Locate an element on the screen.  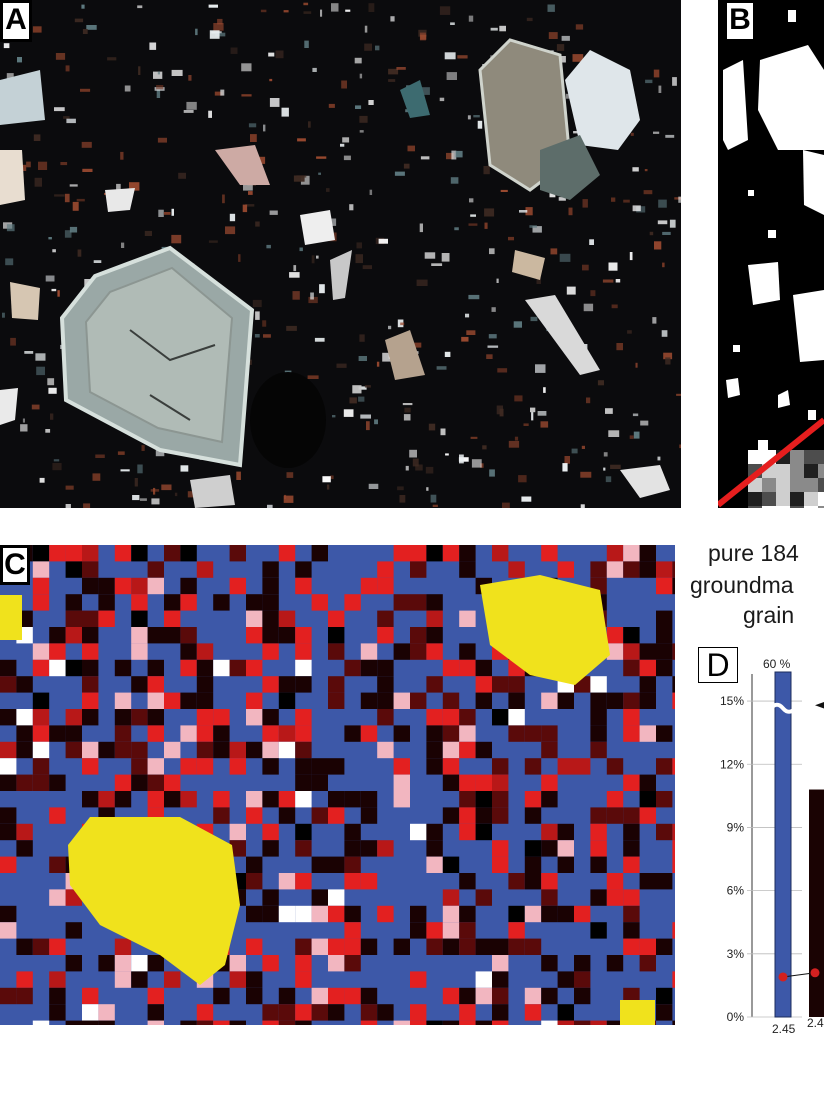
panel-b-binary-mask: B is located at coordinates (771, 254).